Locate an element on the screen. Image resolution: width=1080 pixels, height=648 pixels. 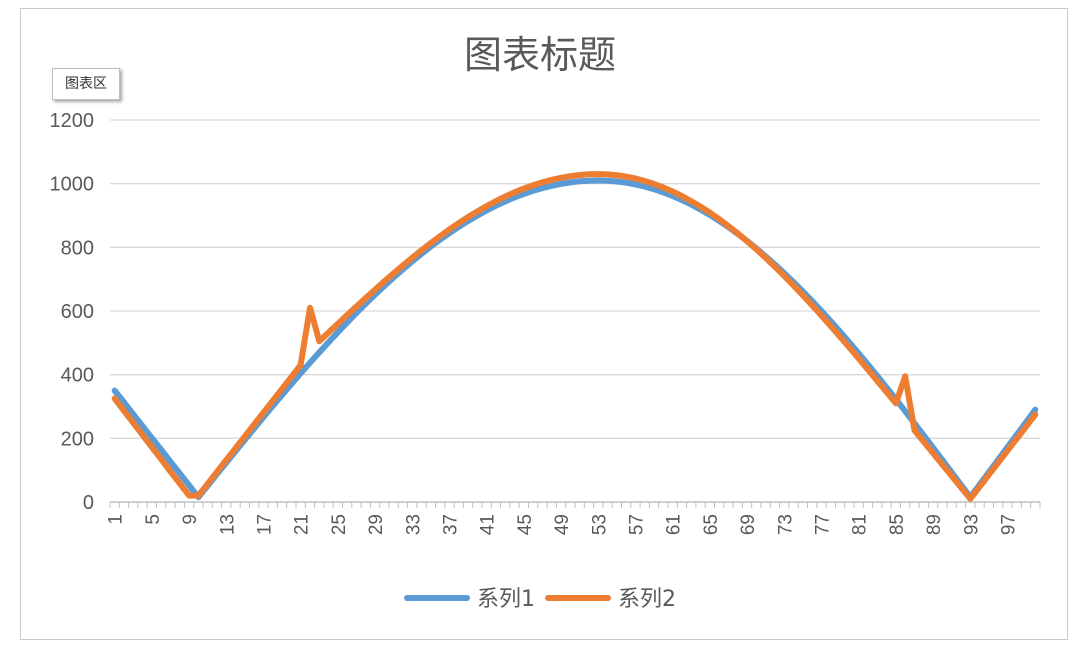
chart-area-tooltip: 图表区 is located at coordinates (86, 84).